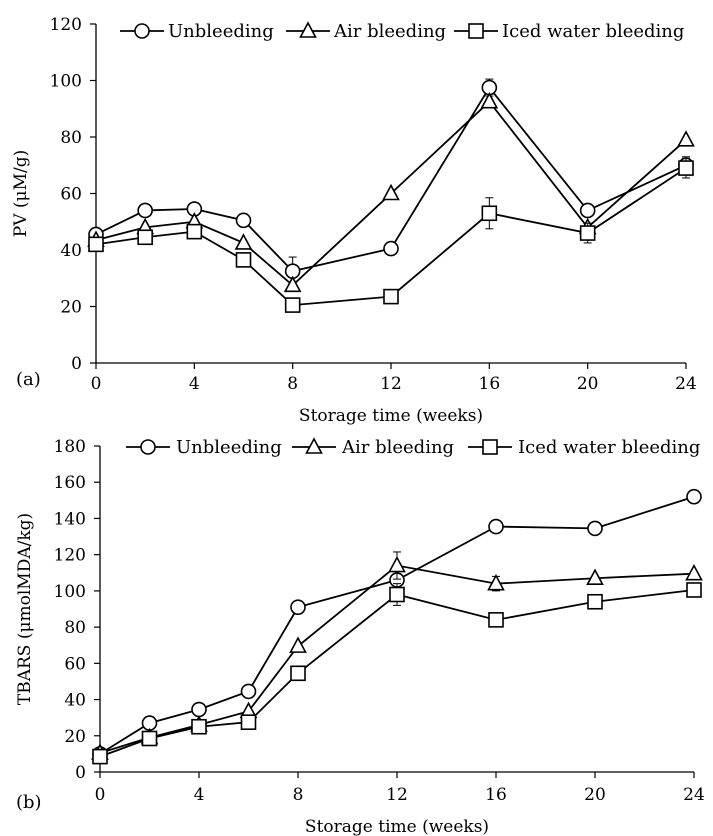 The height and width of the screenshot is (836, 713). I want to click on panel-label: (b), so click(29, 802).